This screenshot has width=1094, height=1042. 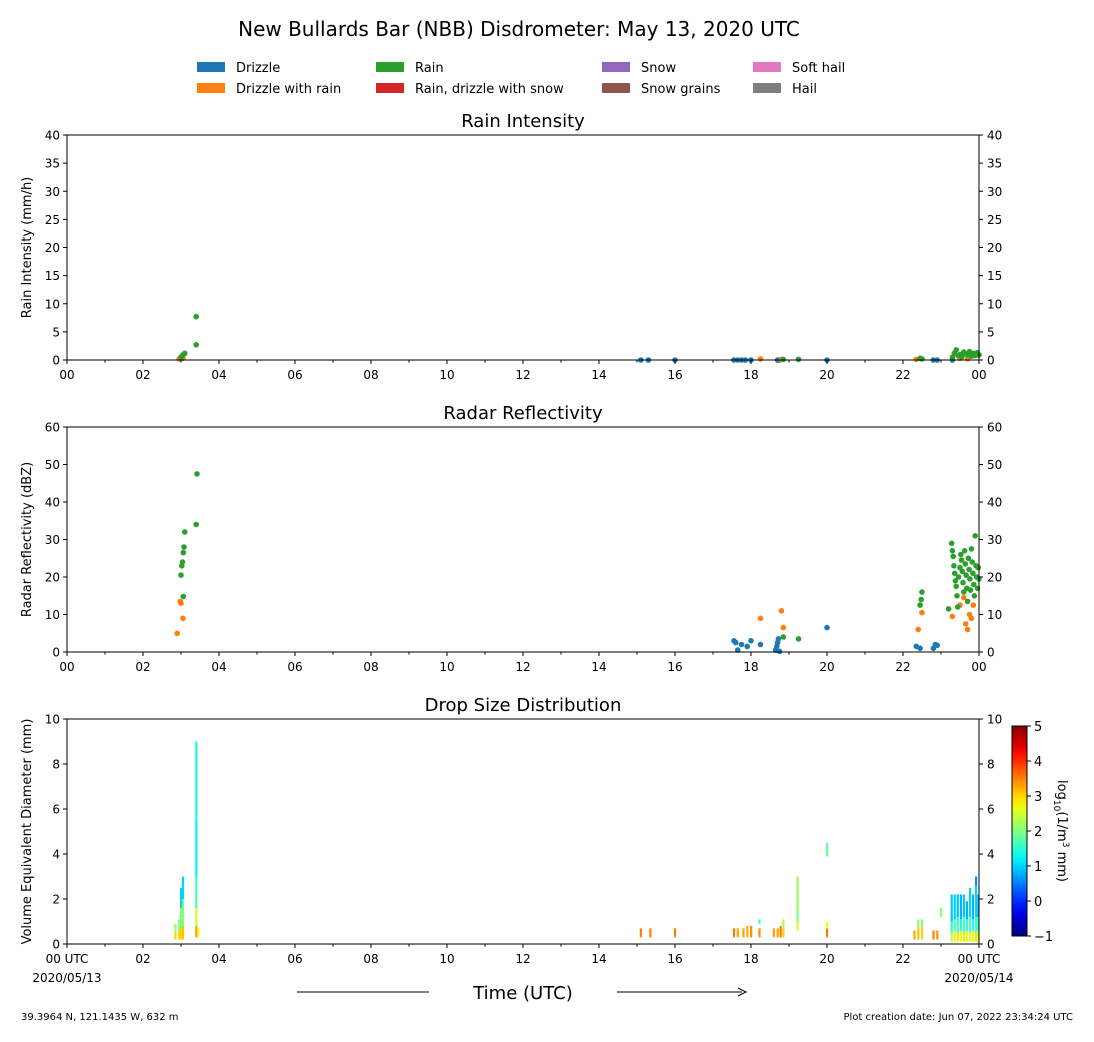 I want to click on x-axis-label: Time (UTC), so click(x=522, y=993).